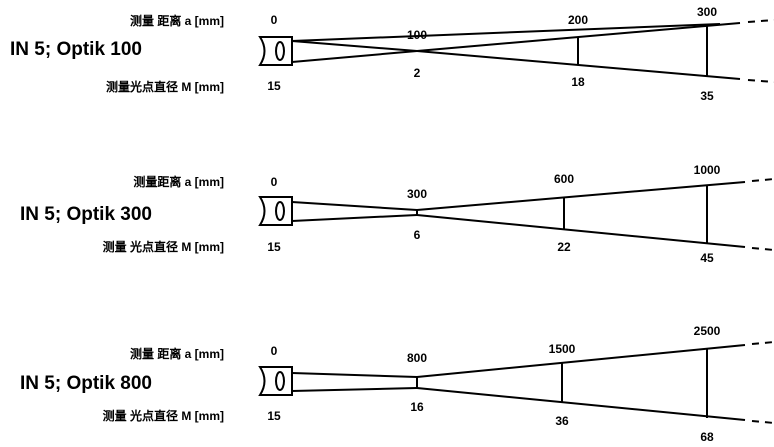 This screenshot has width=774, height=447. What do you see at coordinates (707, 170) in the screenshot?
I see `distance-value: 1000` at bounding box center [707, 170].